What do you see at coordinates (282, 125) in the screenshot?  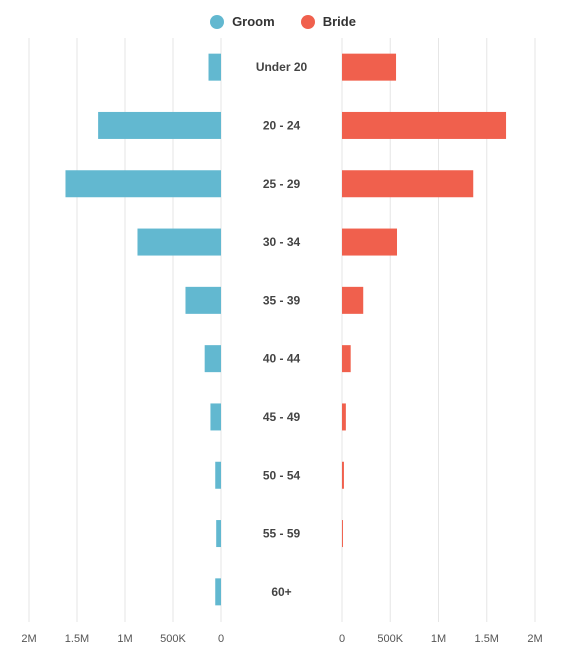 I see `category-label-1: 20 - 24` at bounding box center [282, 125].